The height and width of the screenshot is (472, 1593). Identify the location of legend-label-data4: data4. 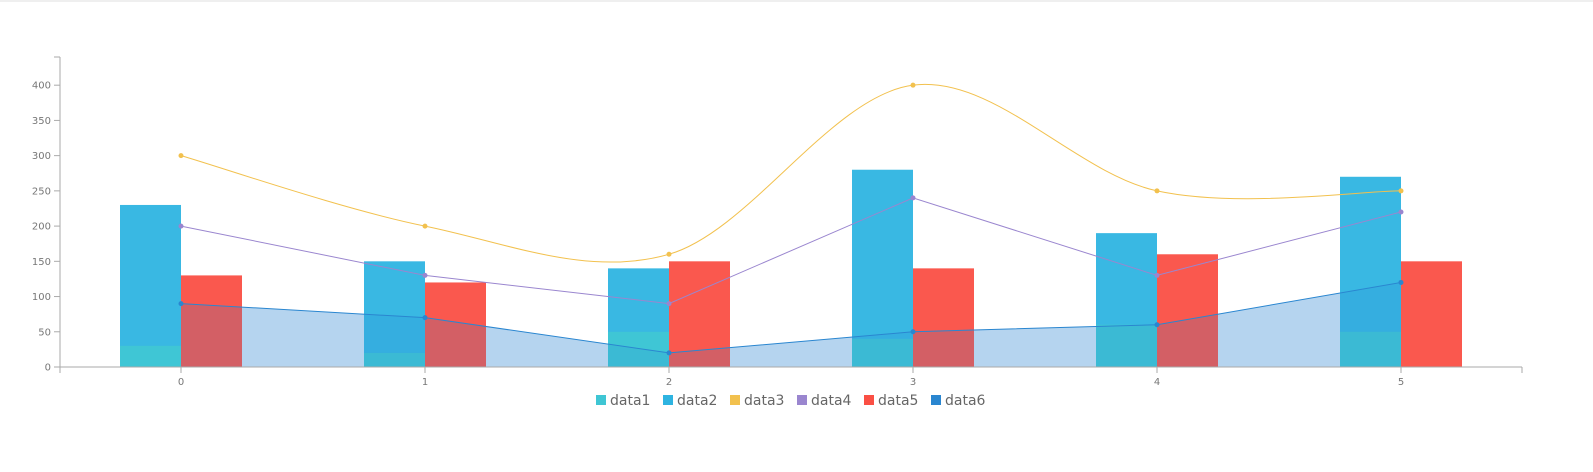
(831, 401).